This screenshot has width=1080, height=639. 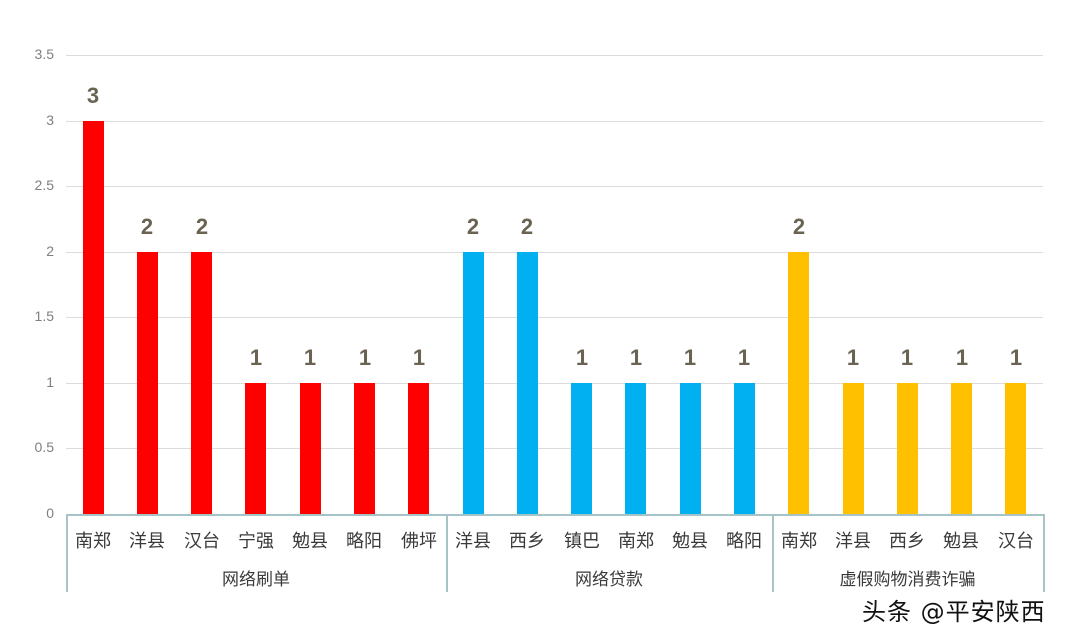 What do you see at coordinates (93, 95) in the screenshot?
I see `data-label: 3` at bounding box center [93, 95].